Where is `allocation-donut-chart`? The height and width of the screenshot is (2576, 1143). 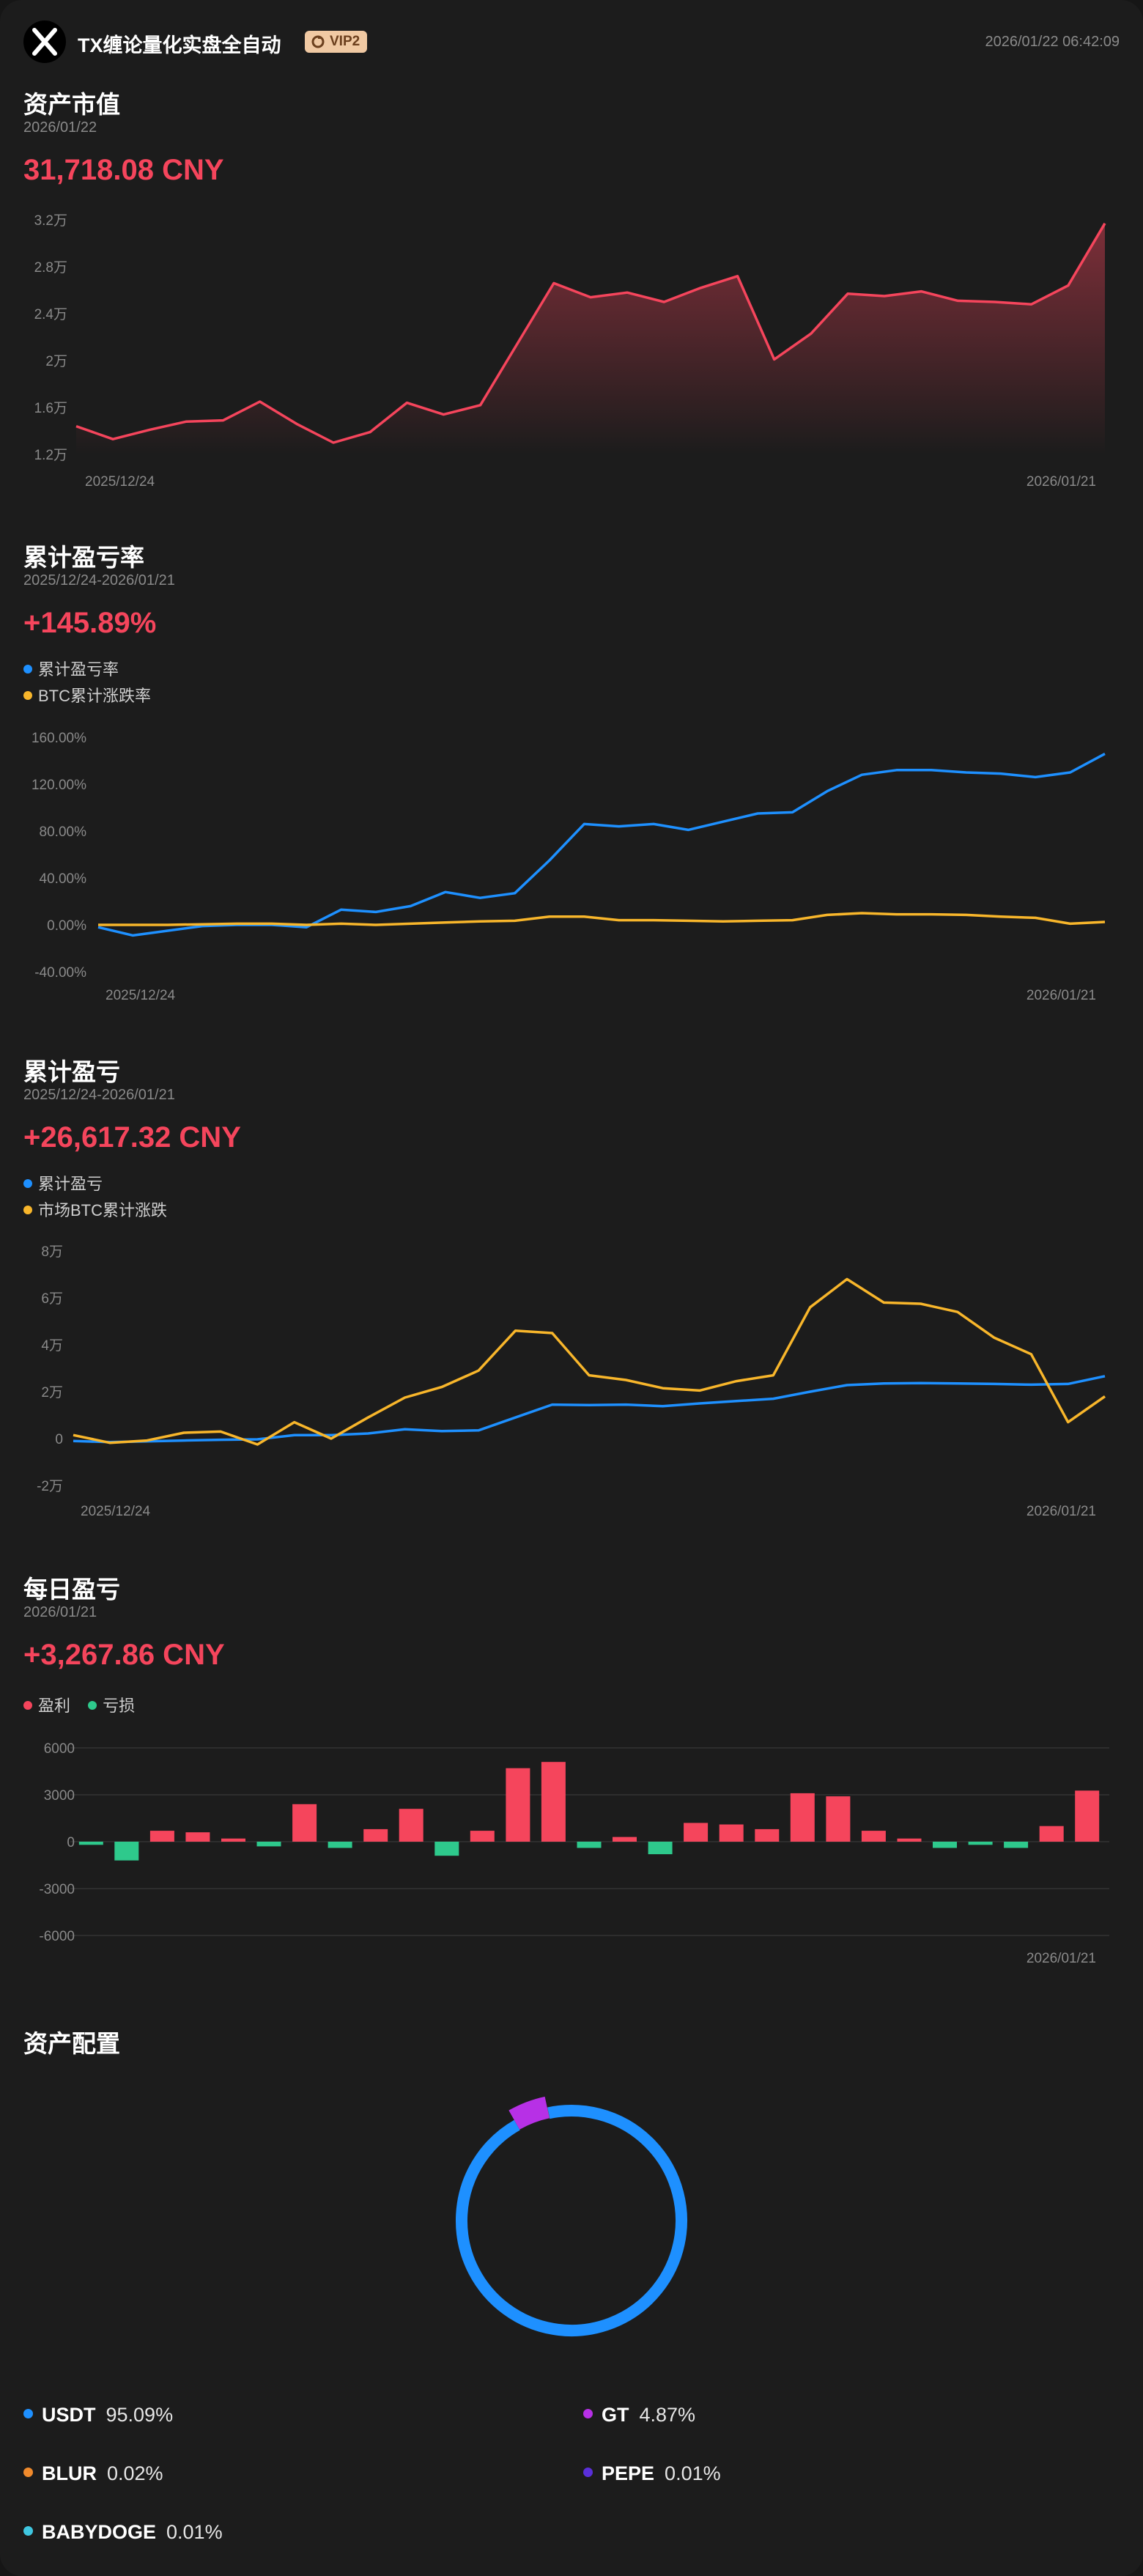
allocation-donut-chart is located at coordinates (571, 2213).